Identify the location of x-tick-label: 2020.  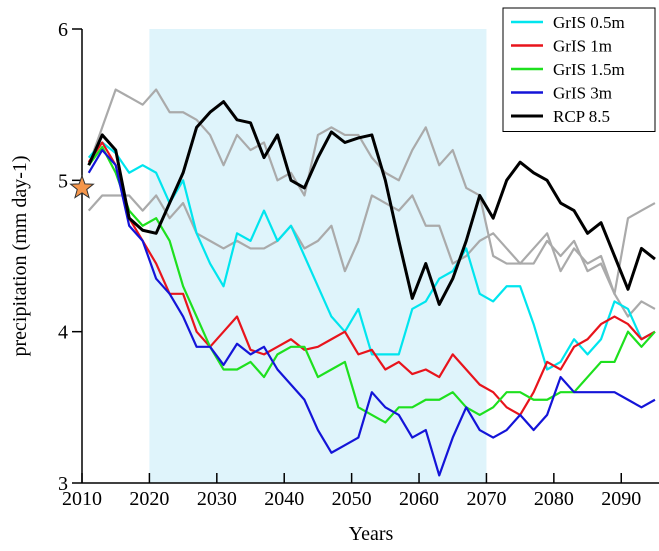
(149, 499).